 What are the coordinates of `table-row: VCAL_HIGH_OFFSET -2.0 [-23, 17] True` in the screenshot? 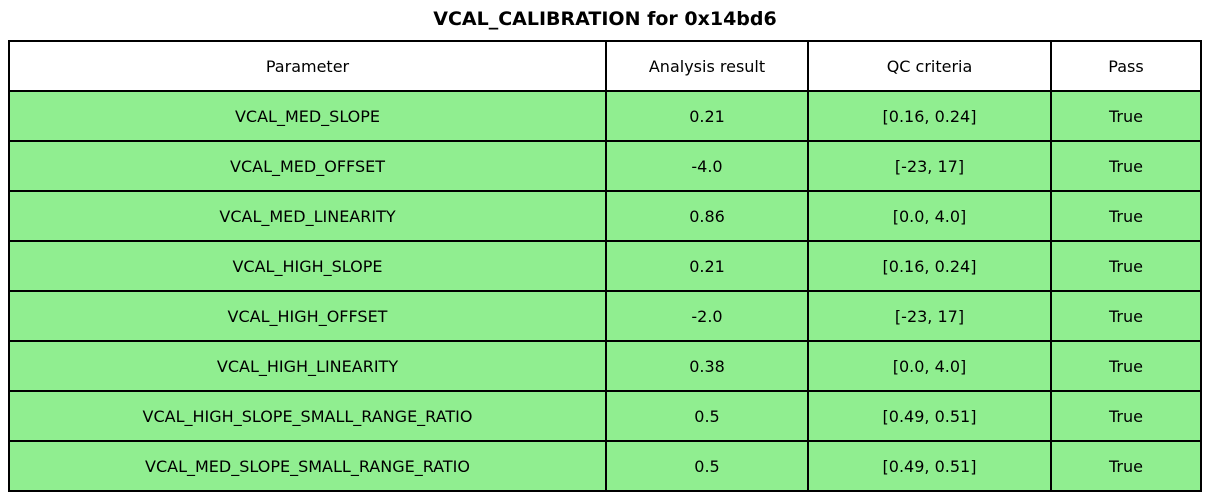 It's located at (605, 316).